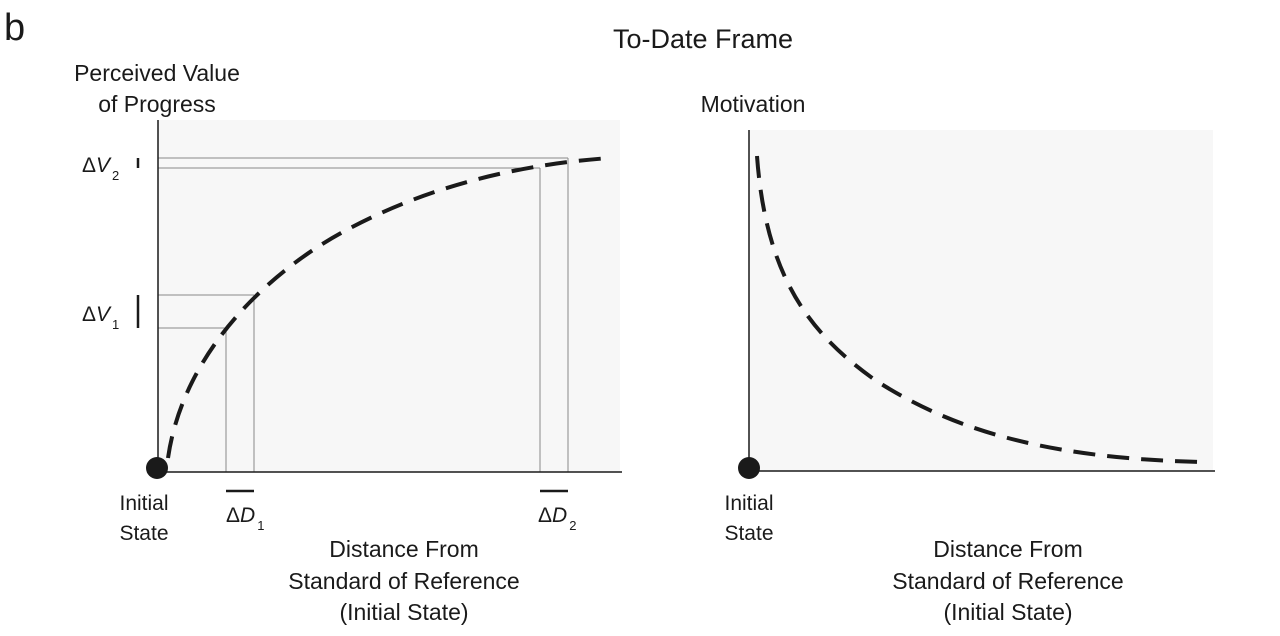 This screenshot has width=1280, height=636. Describe the element at coordinates (14, 28) in the screenshot. I see `panel-letter: b` at that location.